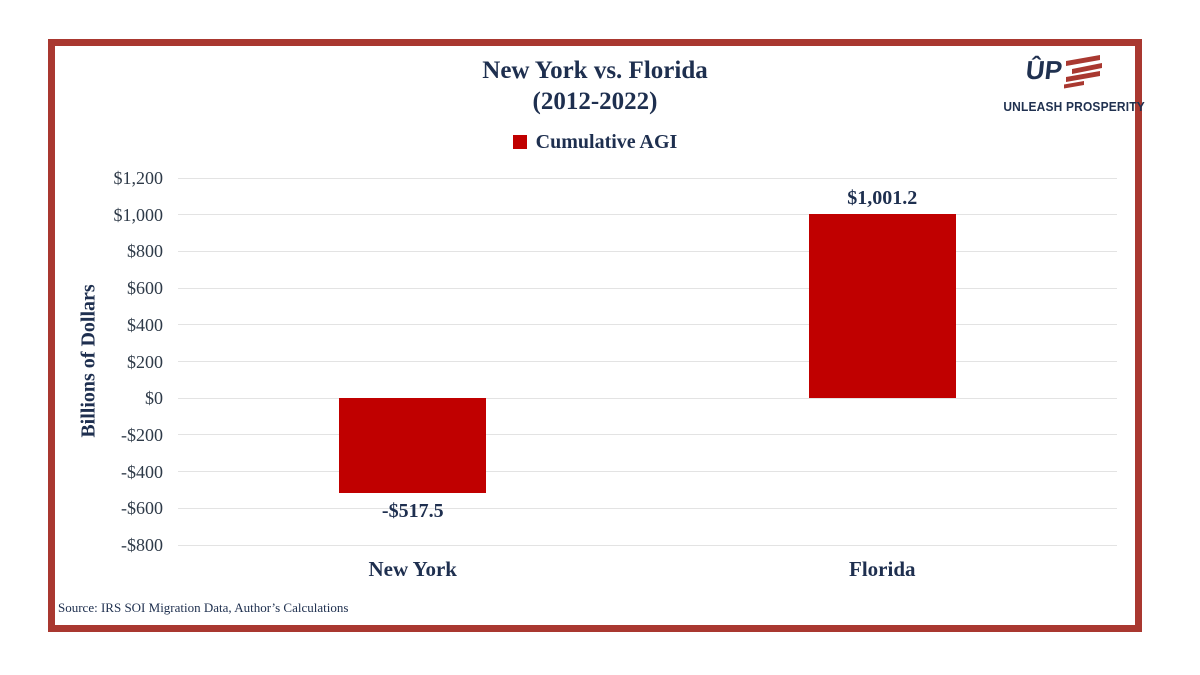  What do you see at coordinates (412, 569) in the screenshot?
I see `category-label-new-york: New York` at bounding box center [412, 569].